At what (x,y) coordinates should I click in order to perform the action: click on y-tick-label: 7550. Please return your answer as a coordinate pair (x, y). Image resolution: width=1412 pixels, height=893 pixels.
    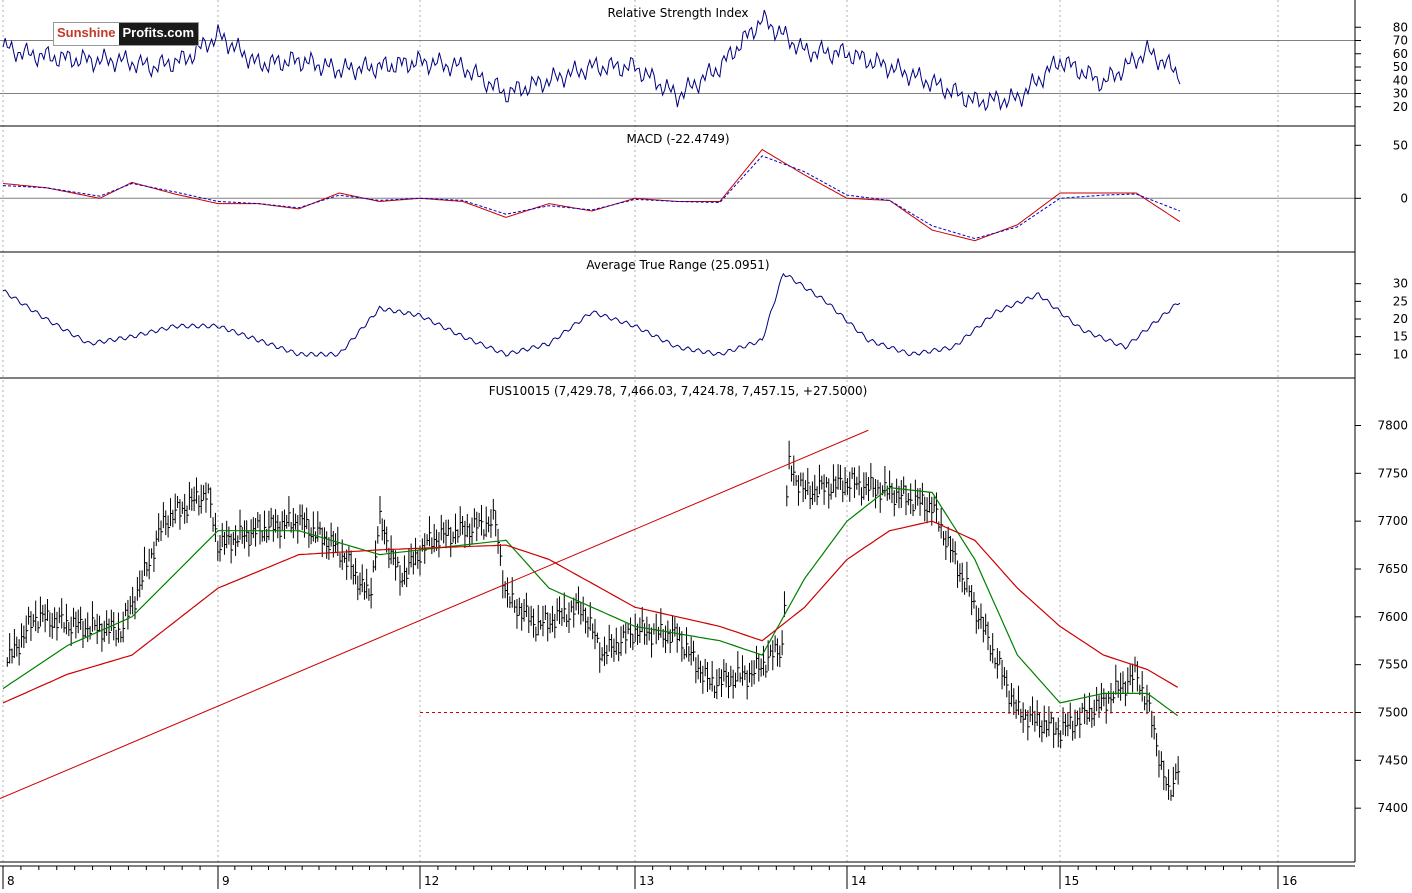
    Looking at the image, I should click on (1392, 665).